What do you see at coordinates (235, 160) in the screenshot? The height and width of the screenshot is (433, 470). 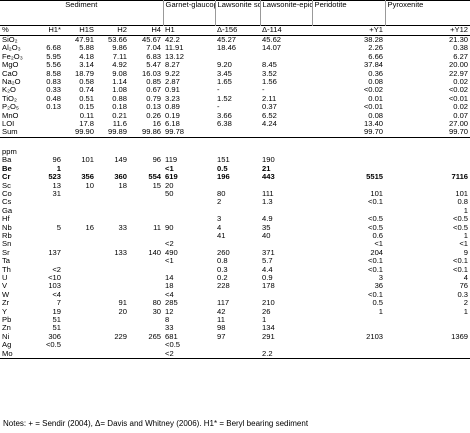 I see `table-row: Ba 96 101 149 96 119 151 190` at bounding box center [235, 160].